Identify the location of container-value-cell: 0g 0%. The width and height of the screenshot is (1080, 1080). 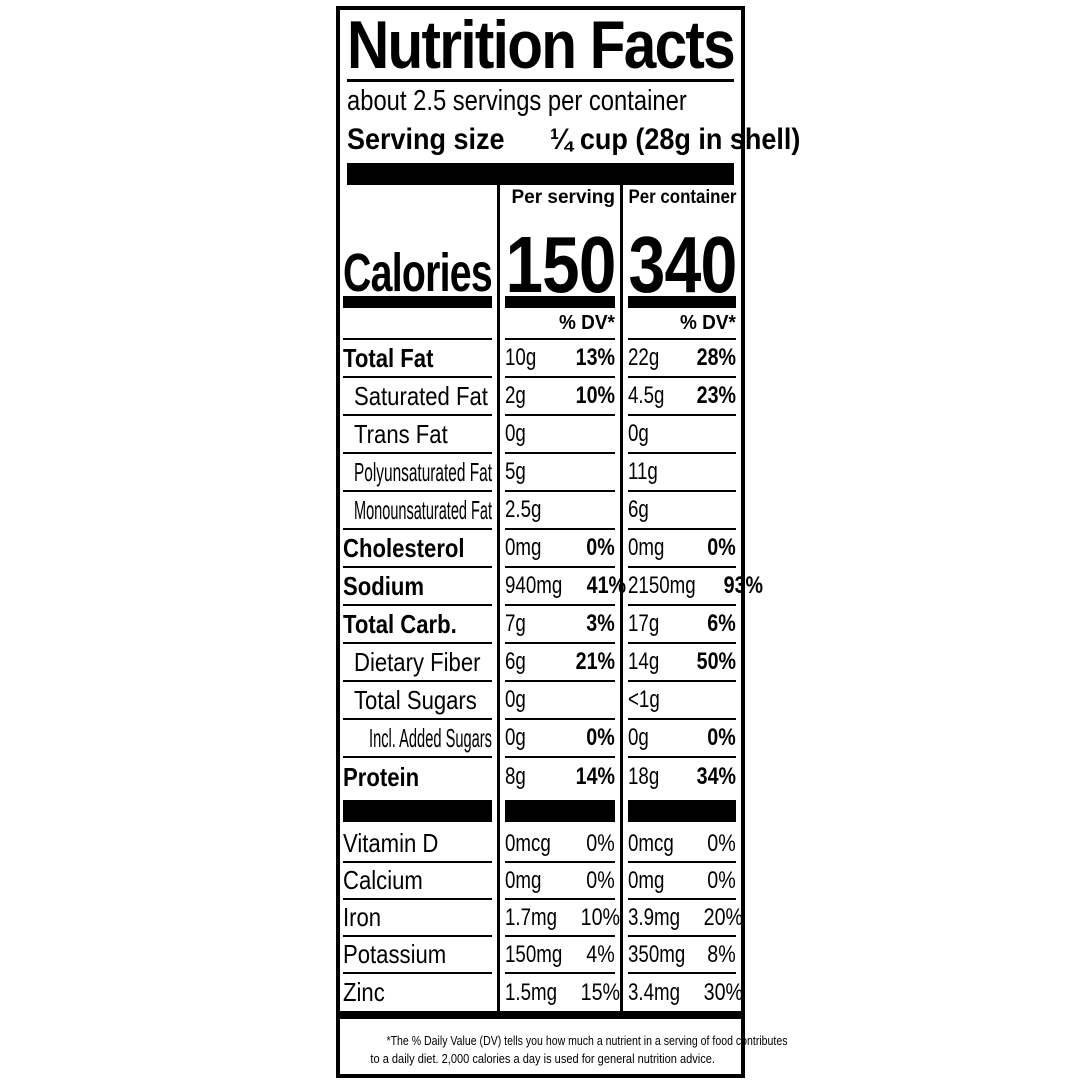
(682, 739).